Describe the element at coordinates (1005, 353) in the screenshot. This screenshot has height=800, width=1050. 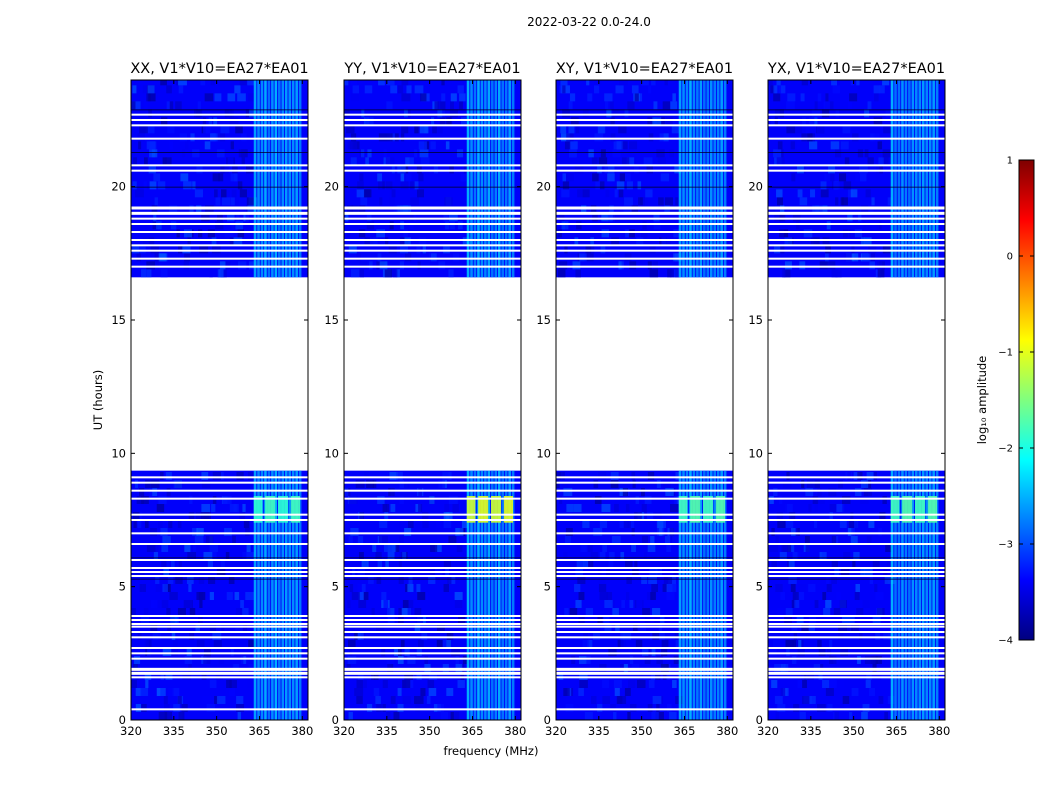
I see `colorbar-tick-label: −1` at that location.